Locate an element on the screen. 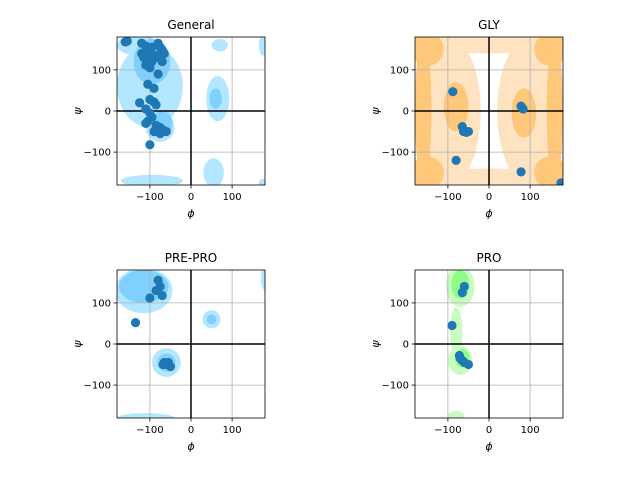 The width and height of the screenshot is (640, 480). panel-pre-pro: −100 0 100 −100 0 100 PRE-PRO ϕ ψ is located at coordinates (168, 352).